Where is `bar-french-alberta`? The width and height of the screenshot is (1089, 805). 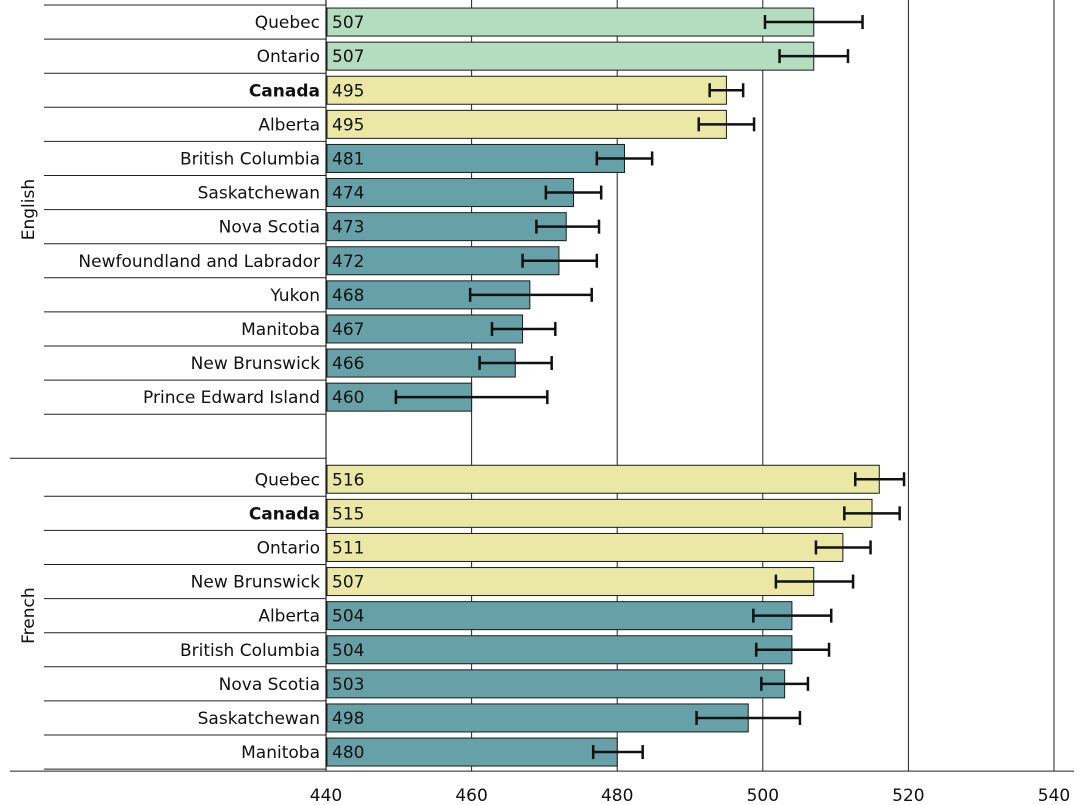 bar-french-alberta is located at coordinates (559, 616).